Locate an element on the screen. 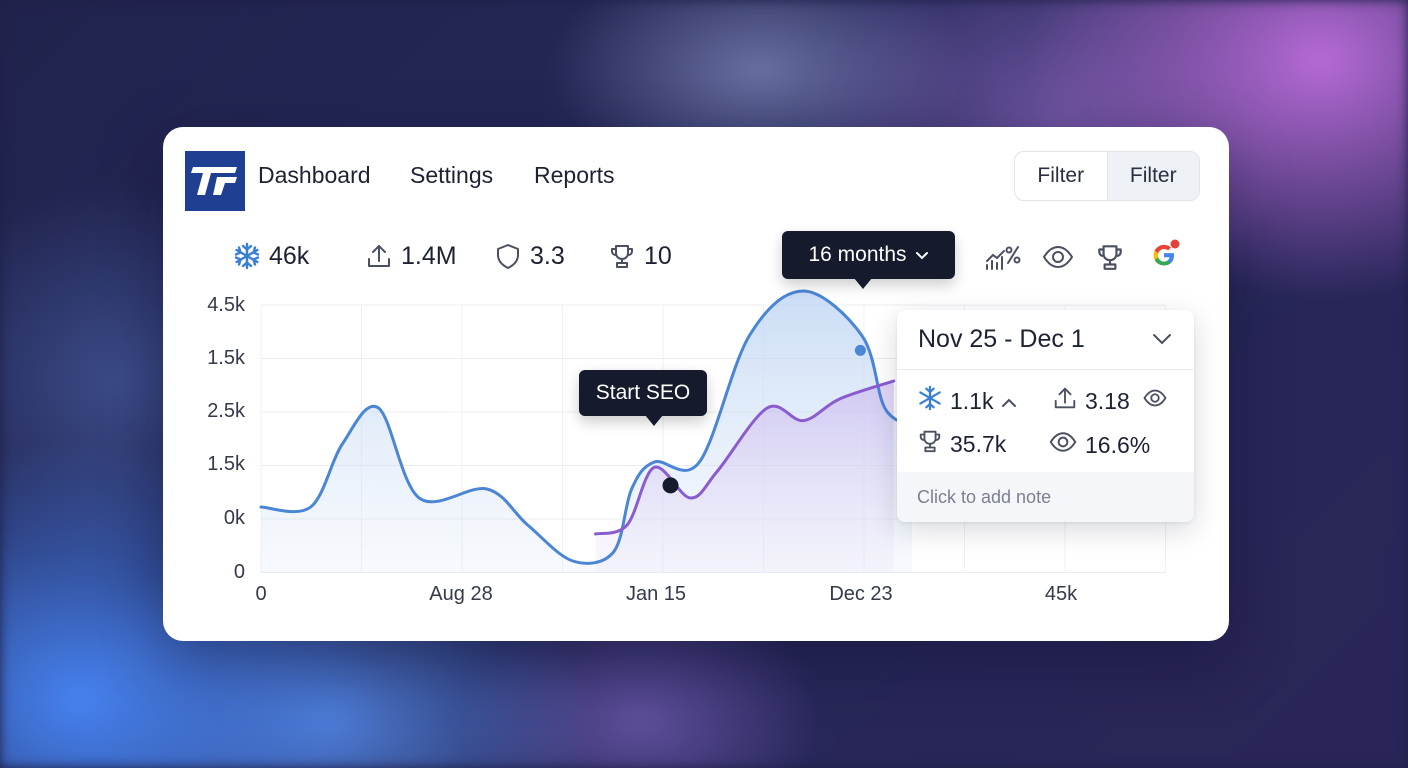 The width and height of the screenshot is (1408, 768). nav-dashboard: Dashboard is located at coordinates (314, 175).